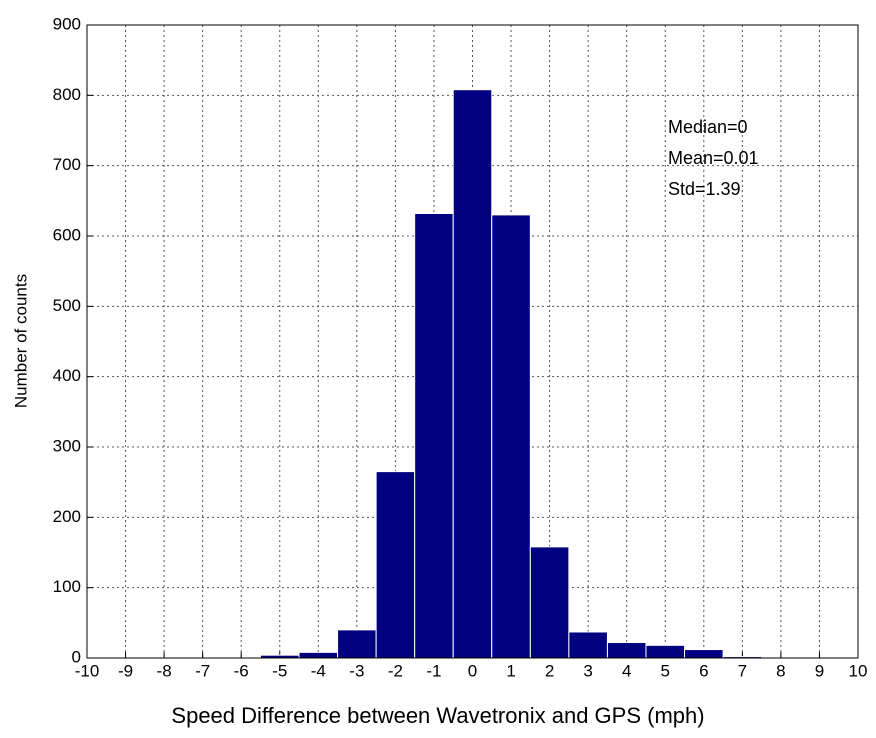 Image resolution: width=876 pixels, height=738 pixels. Describe the element at coordinates (665, 670) in the screenshot. I see `x-tick-label: 5` at that location.